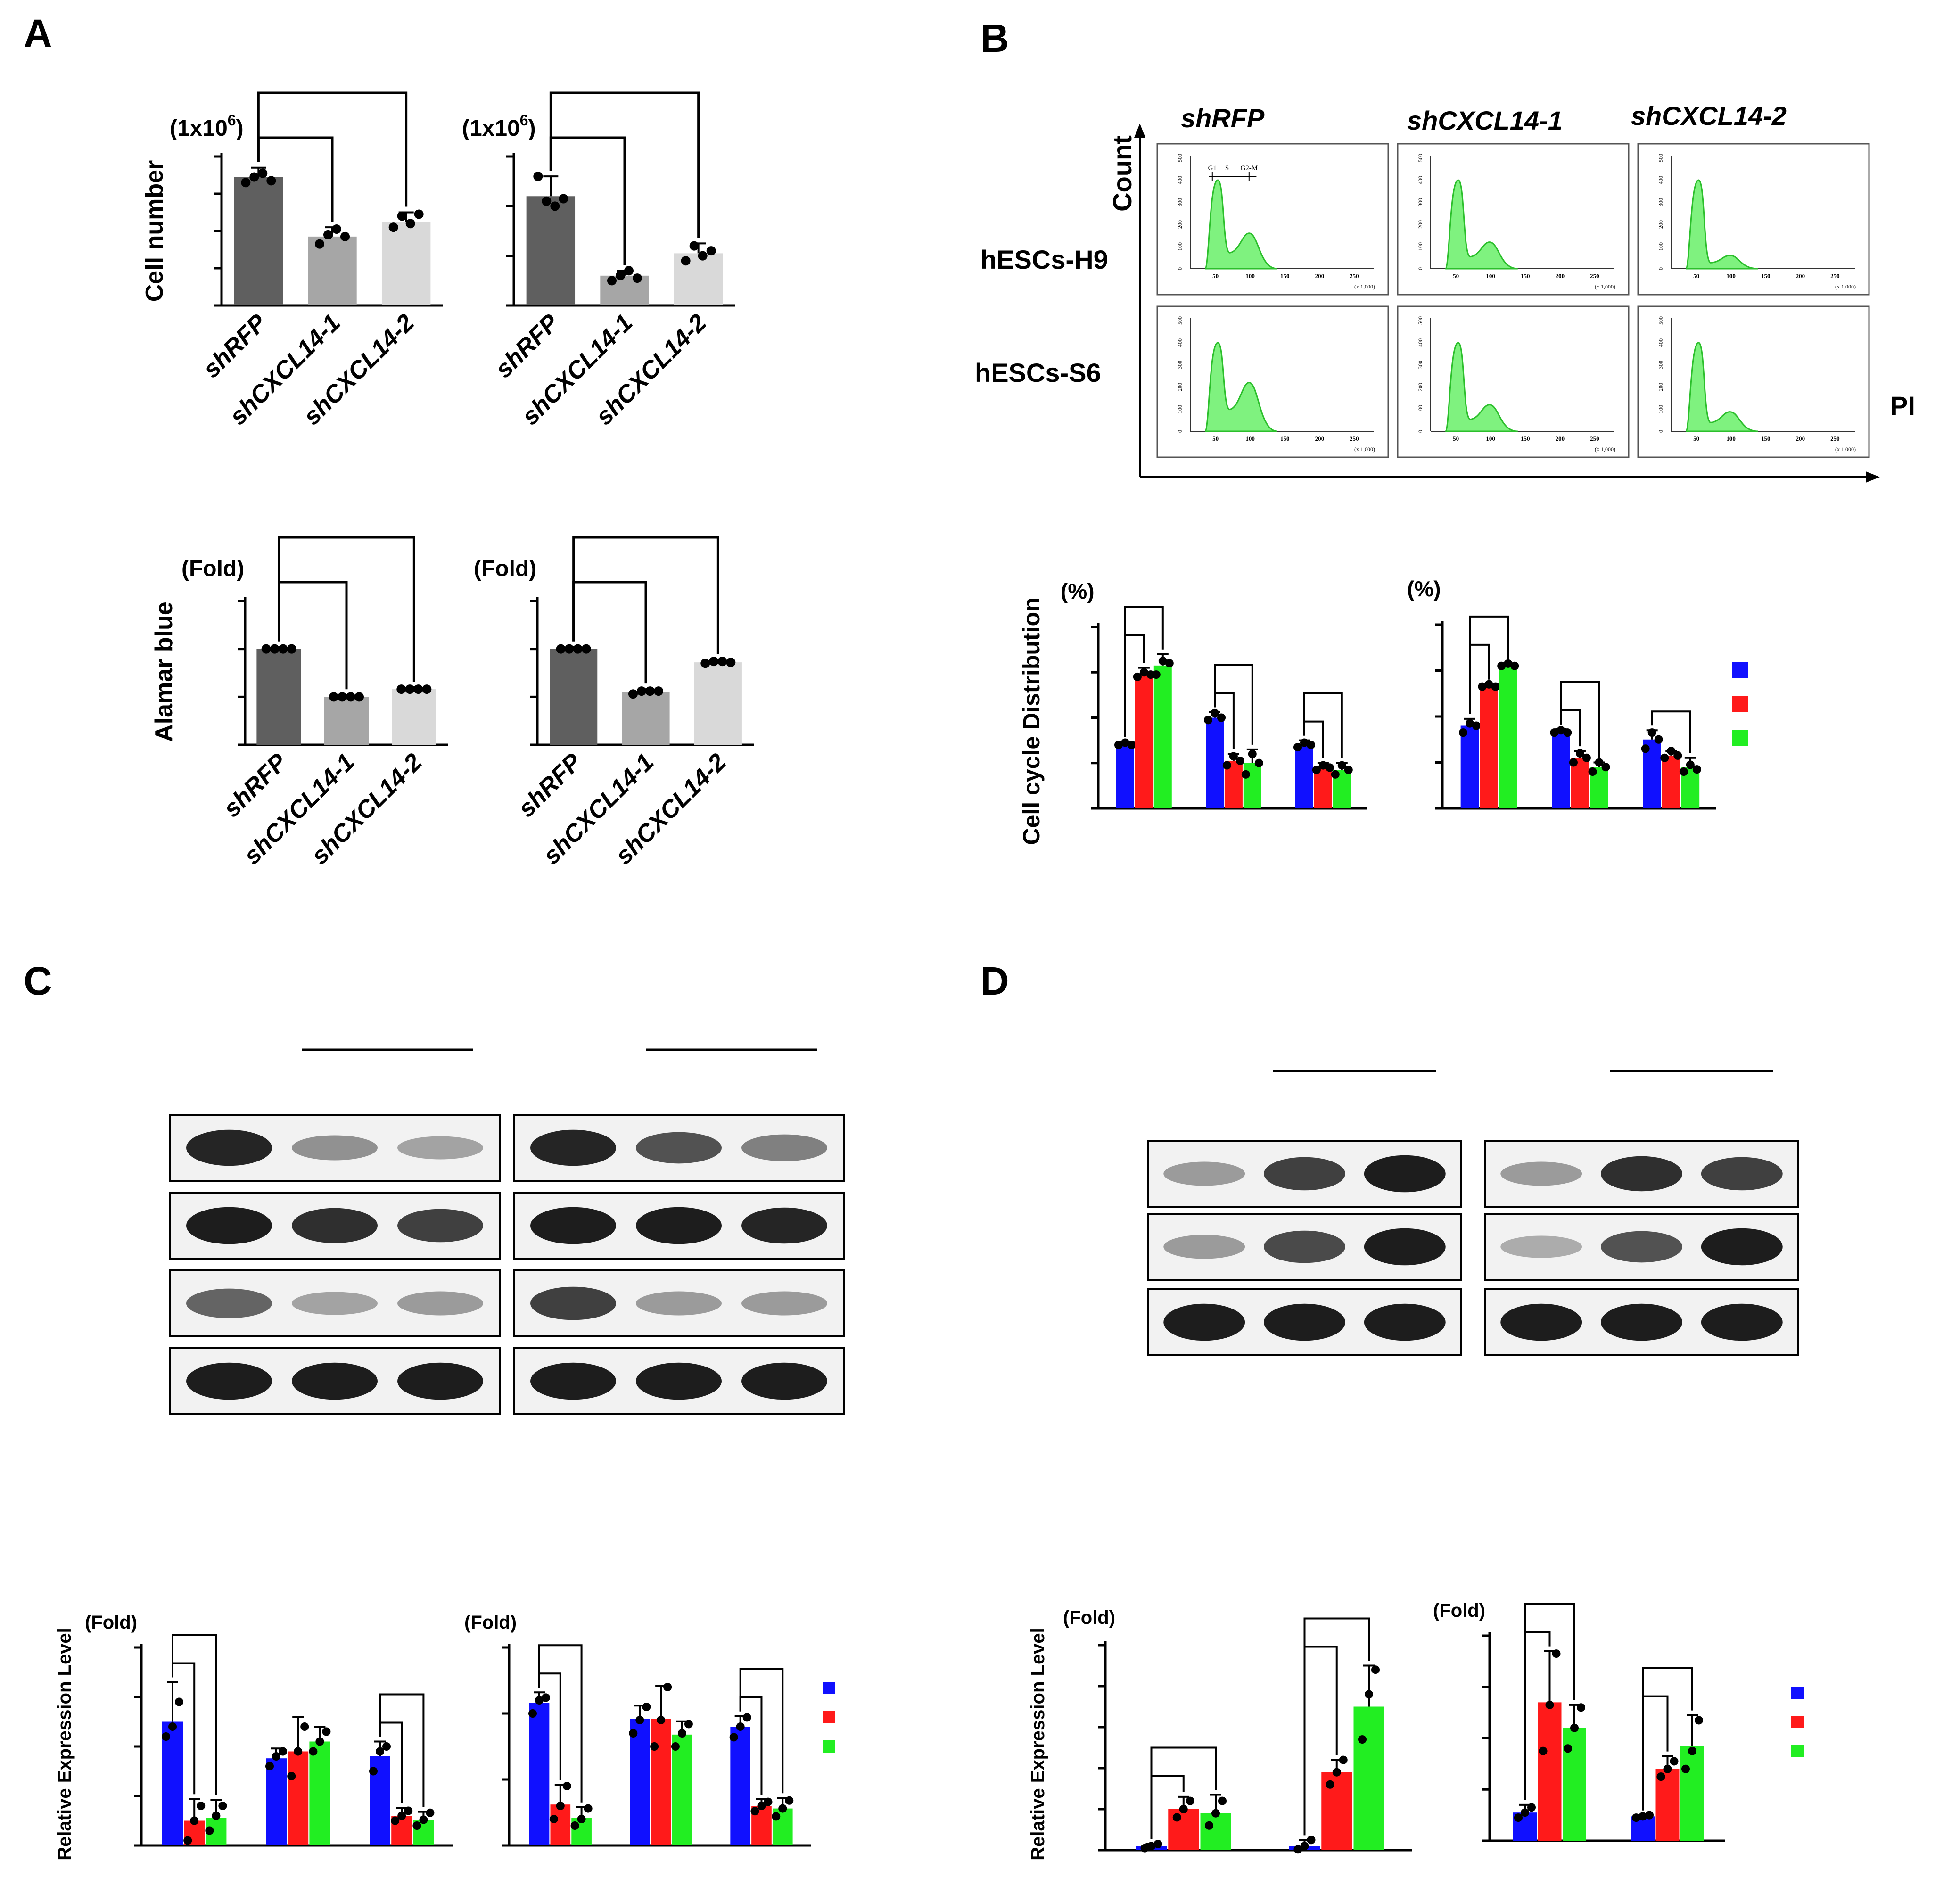 Image resolution: width=1960 pixels, height=1894 pixels. I want to click on flow-y-tick-label: 200, so click(1180, 387).